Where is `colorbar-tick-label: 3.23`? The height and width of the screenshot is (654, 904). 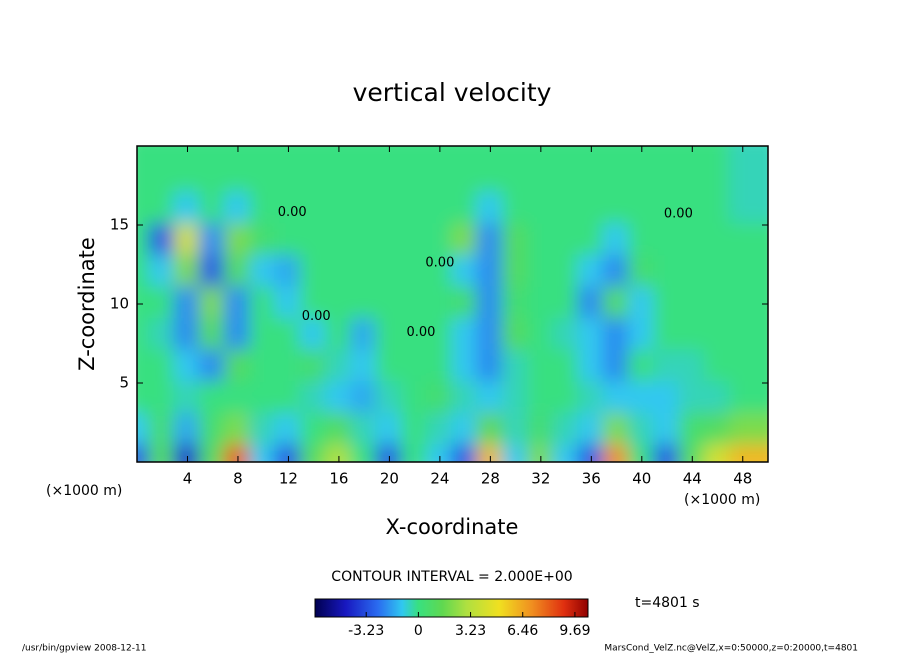
colorbar-tick-label: 3.23 is located at coordinates (470, 631).